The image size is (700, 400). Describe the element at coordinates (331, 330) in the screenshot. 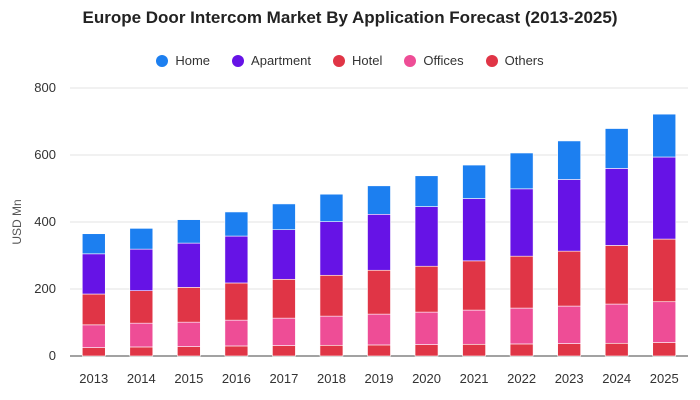

I see `bar-offices-2018` at that location.